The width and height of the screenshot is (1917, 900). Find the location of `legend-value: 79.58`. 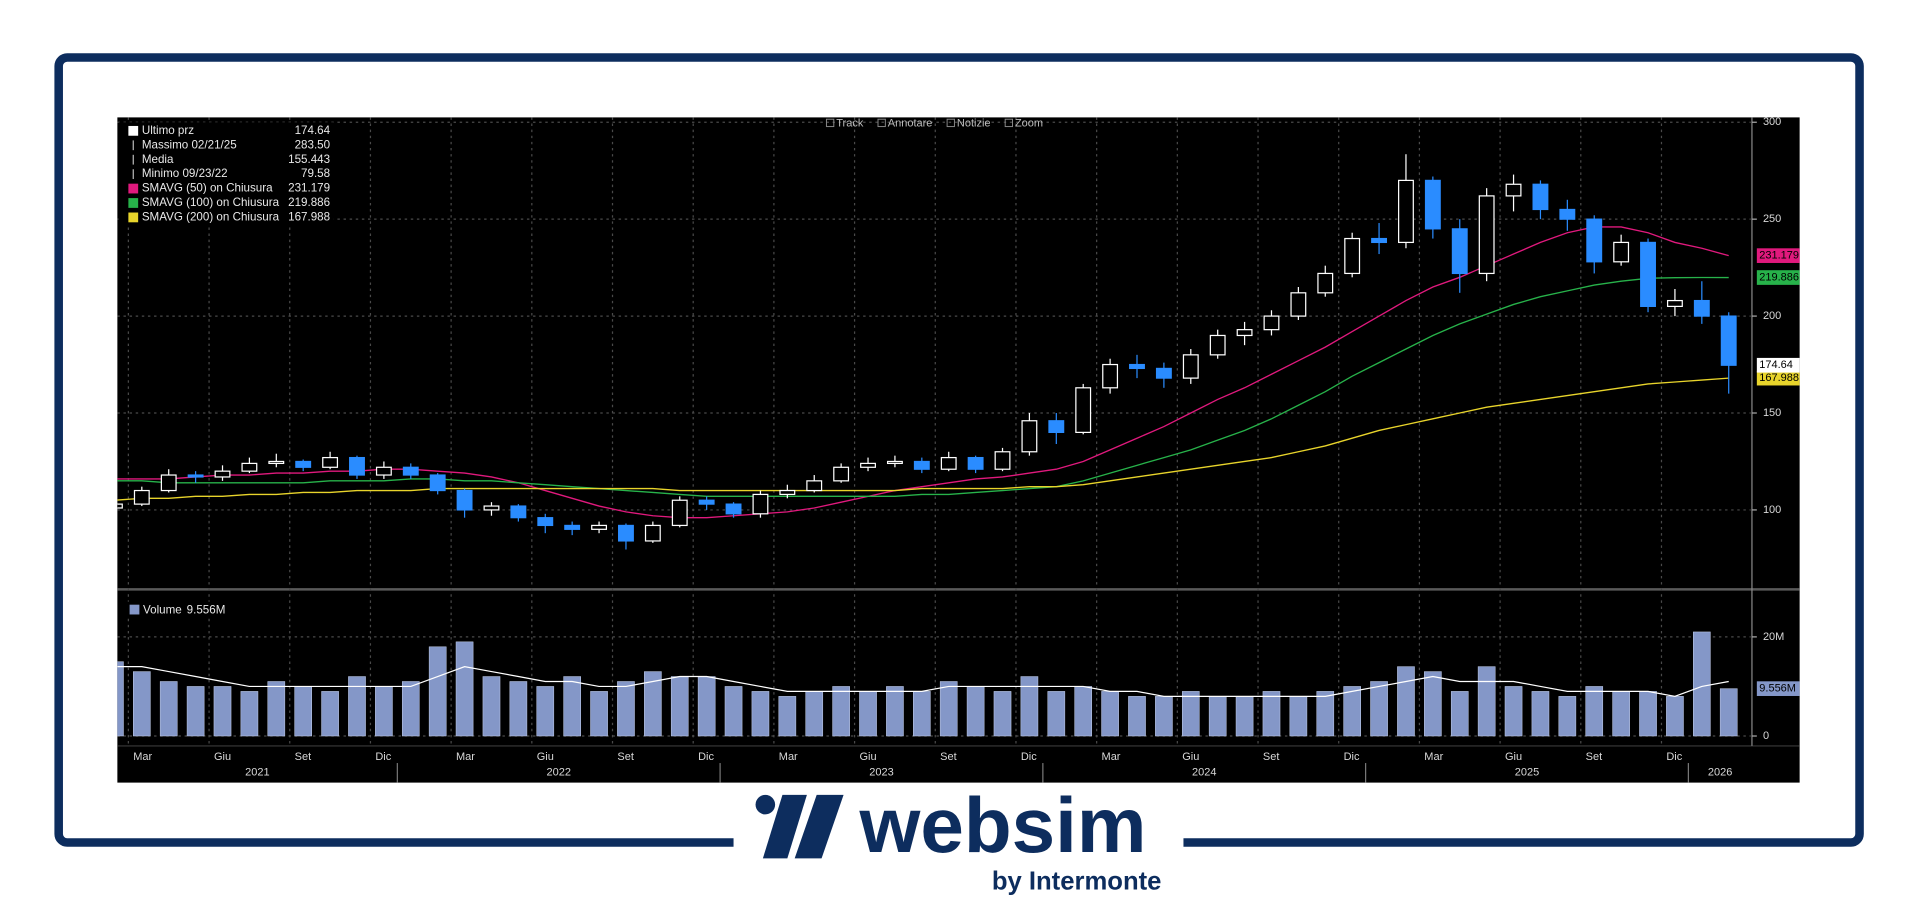

legend-value: 79.58 is located at coordinates (315, 173).